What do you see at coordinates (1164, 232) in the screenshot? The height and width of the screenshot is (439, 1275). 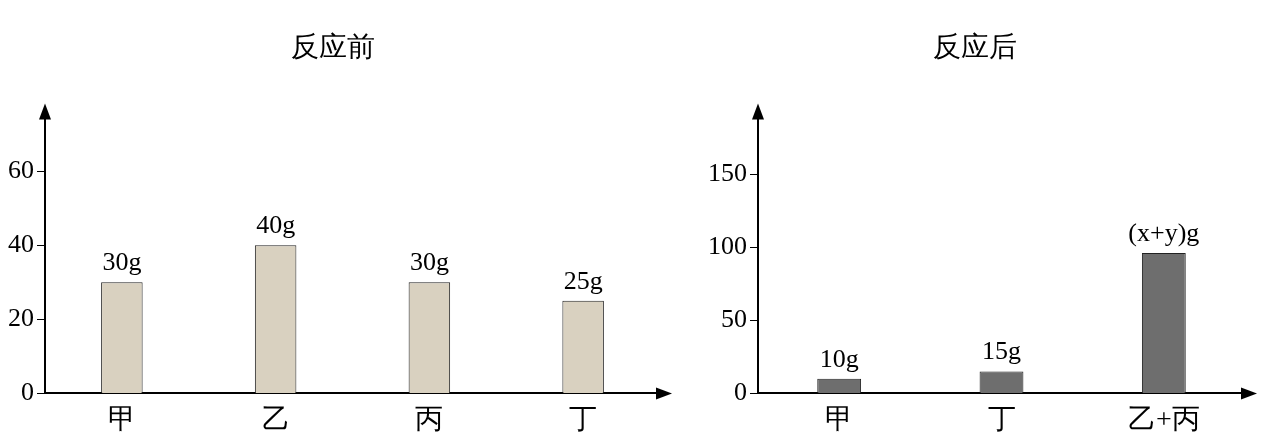 I see `data-label: (x+y)g` at bounding box center [1164, 232].